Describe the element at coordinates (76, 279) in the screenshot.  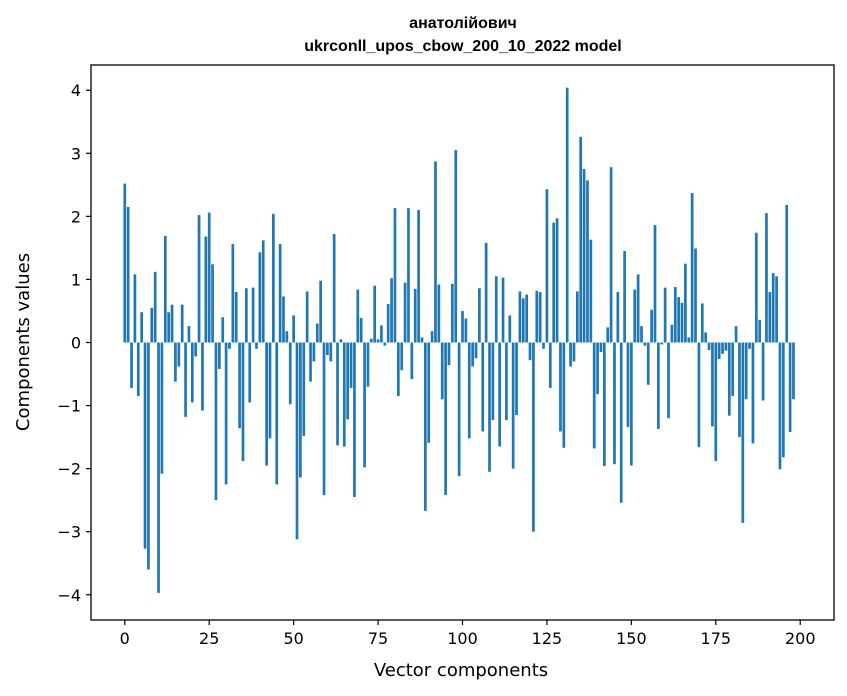
I see `y-tick-label: 1` at that location.